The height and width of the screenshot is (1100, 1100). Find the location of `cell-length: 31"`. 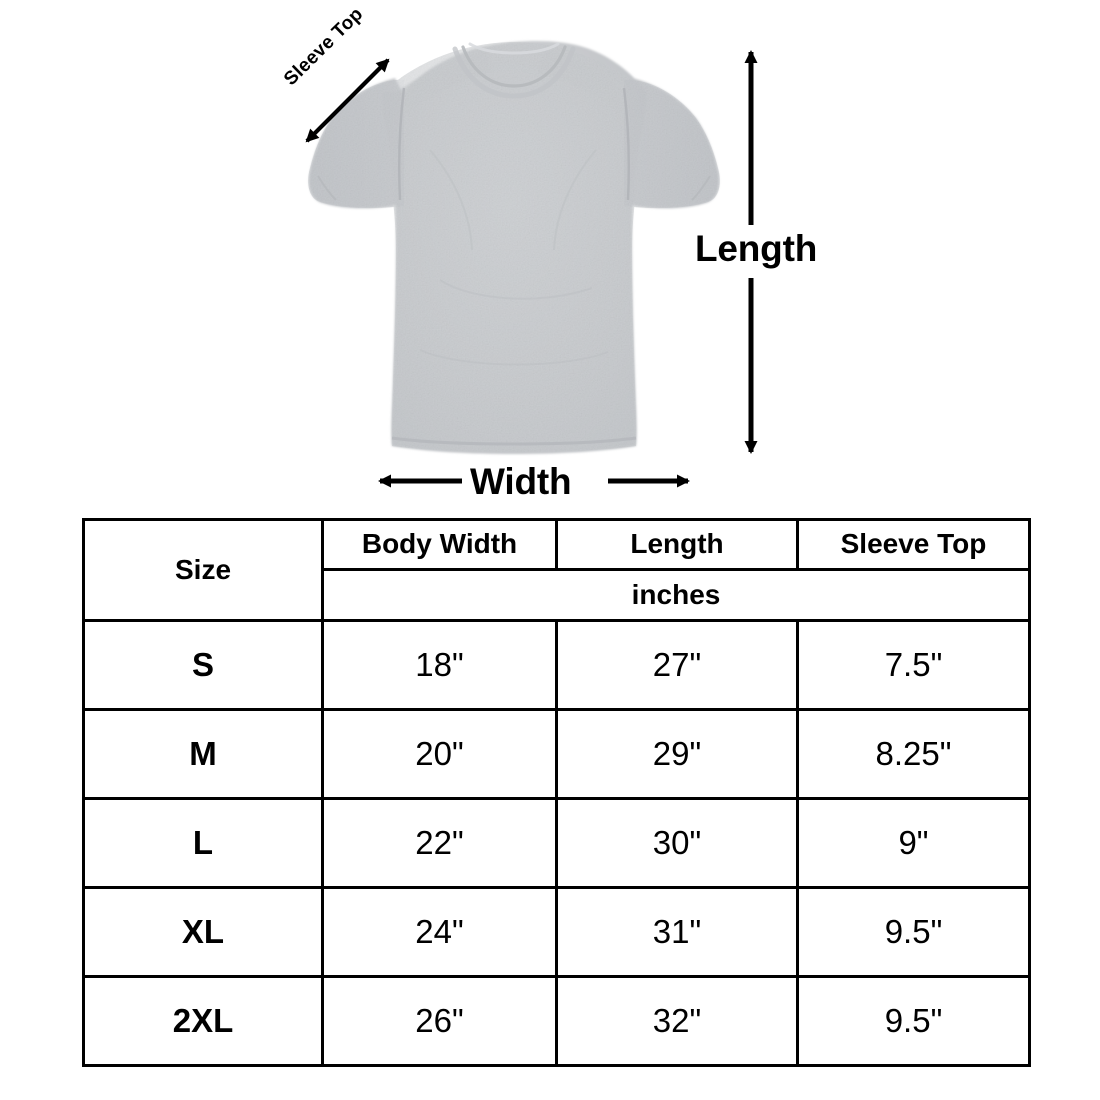

cell-length: 31" is located at coordinates (677, 932).